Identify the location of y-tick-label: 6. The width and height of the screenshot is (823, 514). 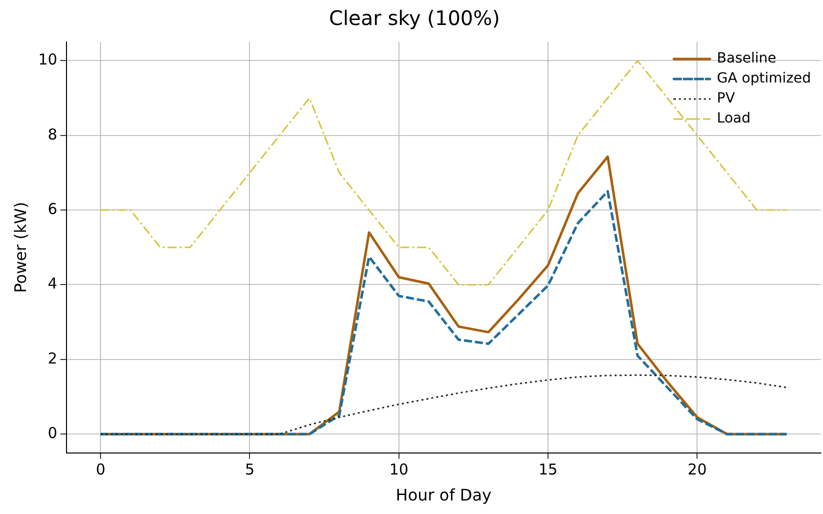
(53, 209).